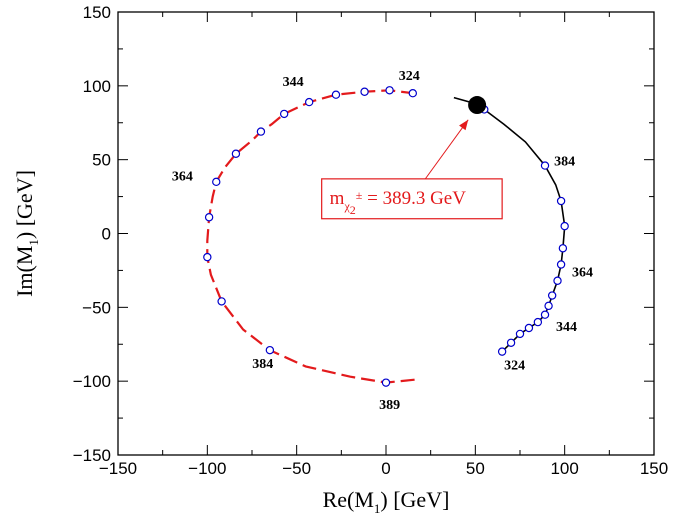 The image size is (673, 520). What do you see at coordinates (346, 206) in the screenshot?
I see `annotation-sub: χ` at bounding box center [346, 206].